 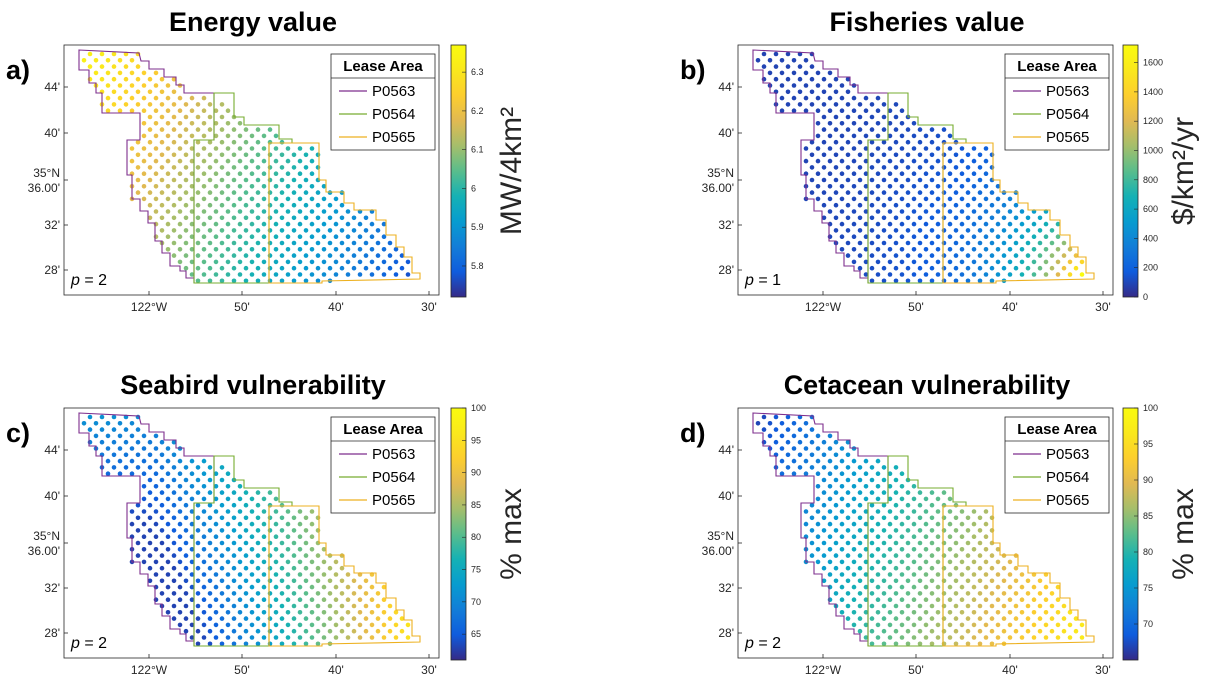 I want to click on p-symbol: p, so click(x=75, y=280).